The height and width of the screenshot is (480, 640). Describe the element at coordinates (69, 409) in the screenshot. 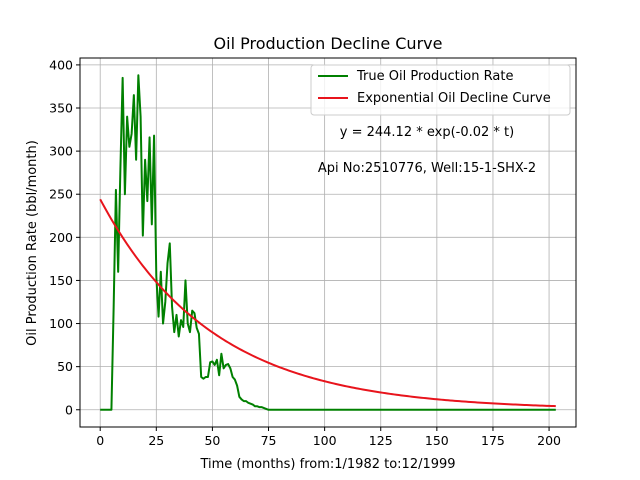

I see `y-tick-label: 0` at that location.